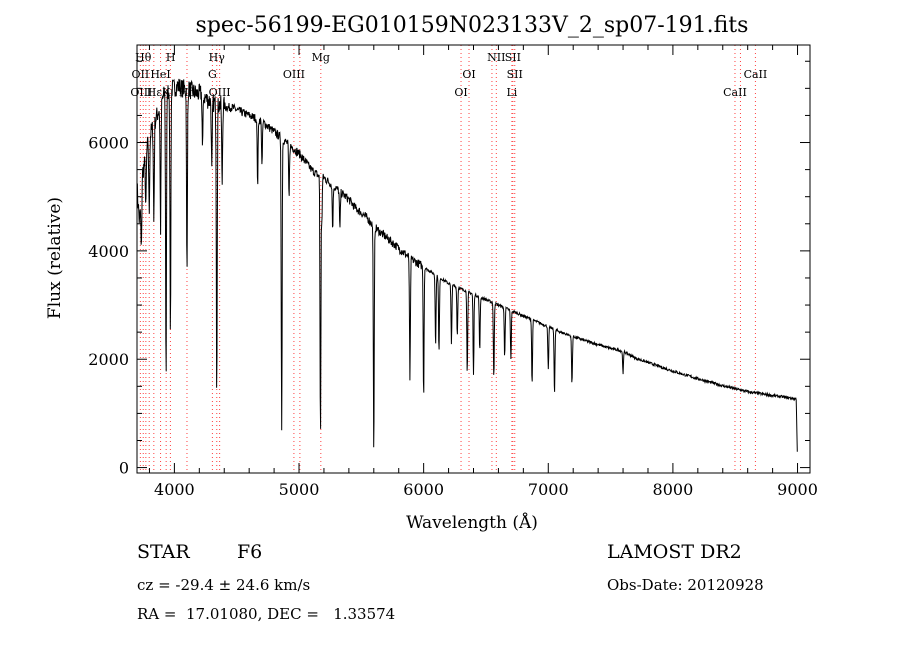  Describe the element at coordinates (224, 585) in the screenshot. I see `redshift-text: cz = -29.4 ± 24.6 km/s` at that location.